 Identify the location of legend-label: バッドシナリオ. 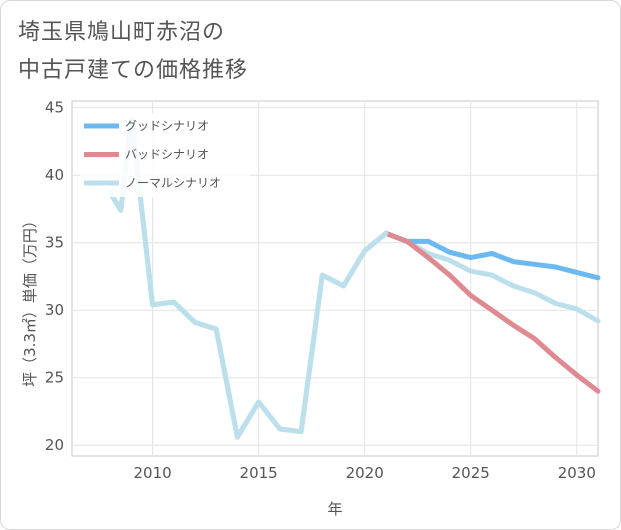
(167, 155).